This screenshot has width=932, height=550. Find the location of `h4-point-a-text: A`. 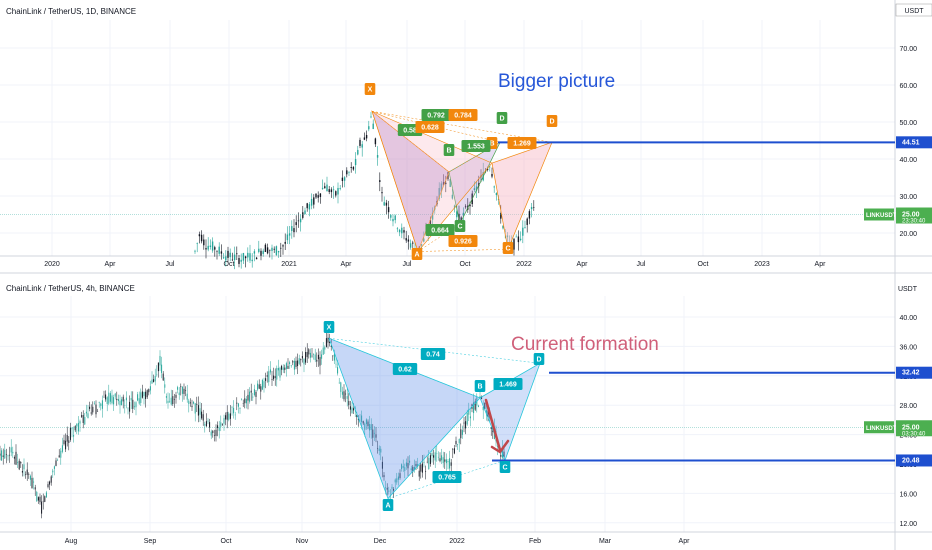

h4-point-a-text: A is located at coordinates (387, 506).